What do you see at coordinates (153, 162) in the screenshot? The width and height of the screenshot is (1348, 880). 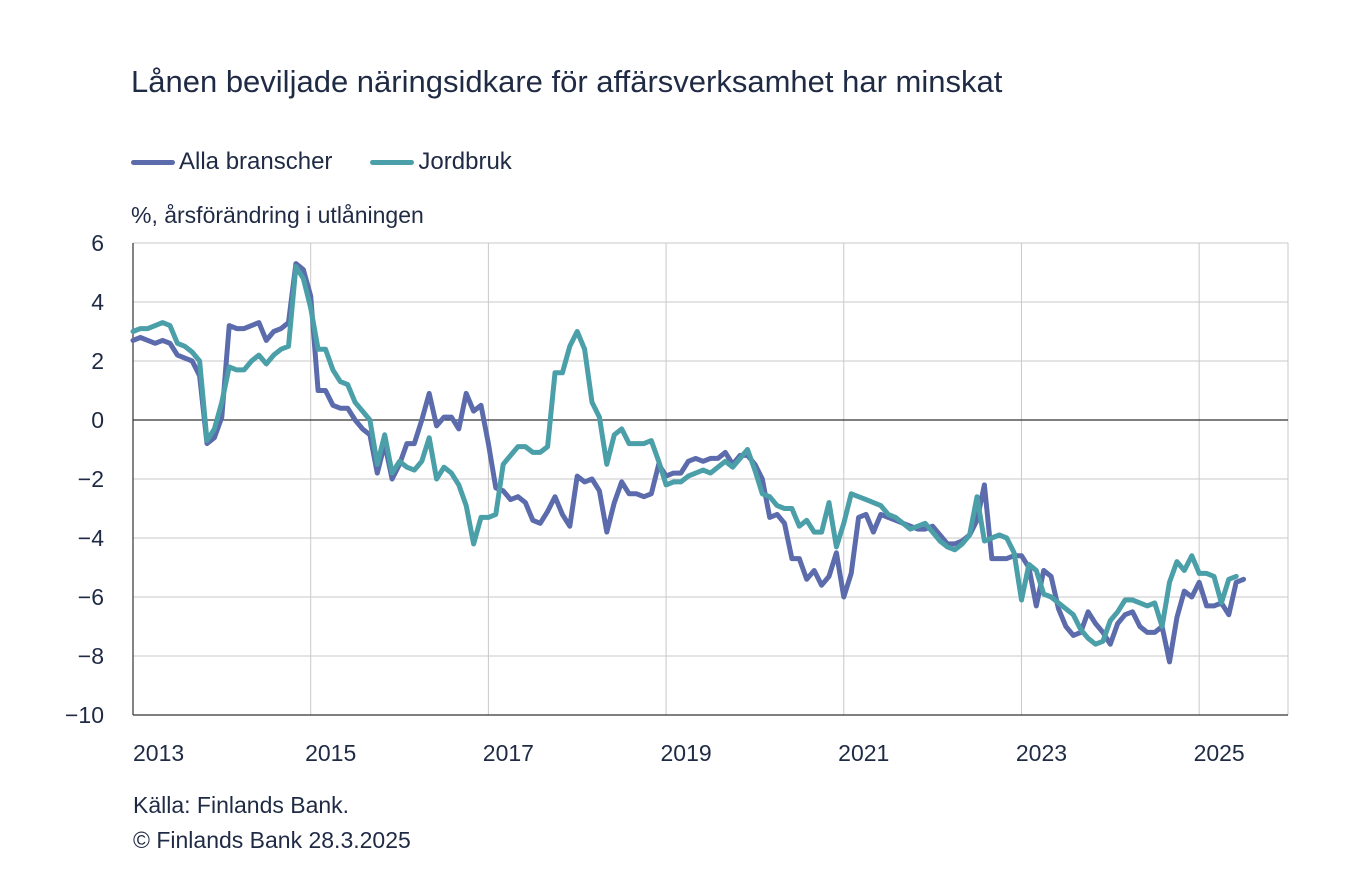 I see `legend-swatch-alla-branscher` at bounding box center [153, 162].